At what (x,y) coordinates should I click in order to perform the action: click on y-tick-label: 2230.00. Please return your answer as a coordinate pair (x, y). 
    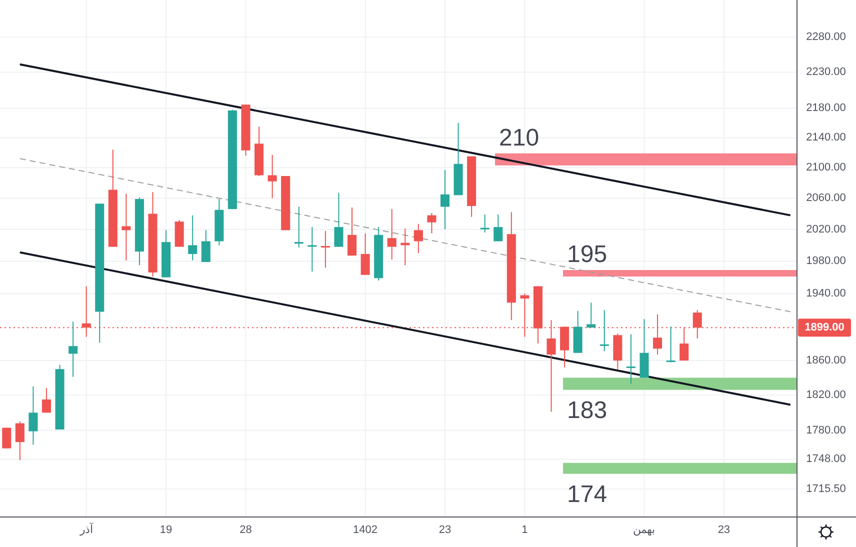
    Looking at the image, I should click on (826, 72).